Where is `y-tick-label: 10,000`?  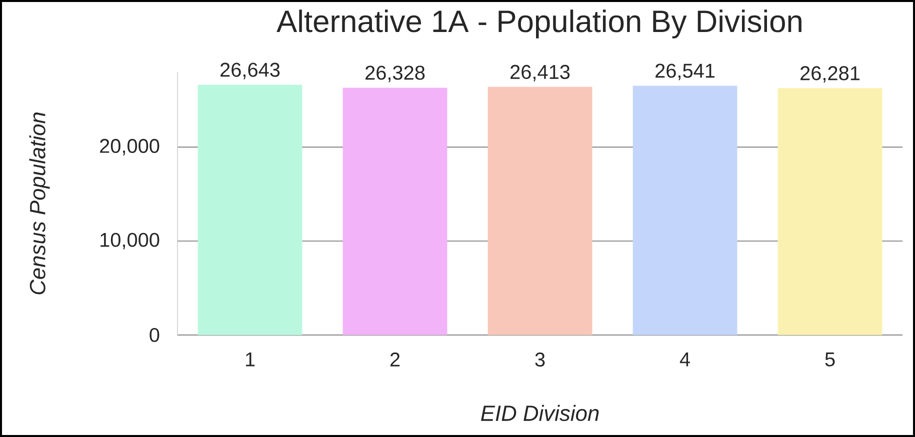
y-tick-label: 10,000 is located at coordinates (130, 241).